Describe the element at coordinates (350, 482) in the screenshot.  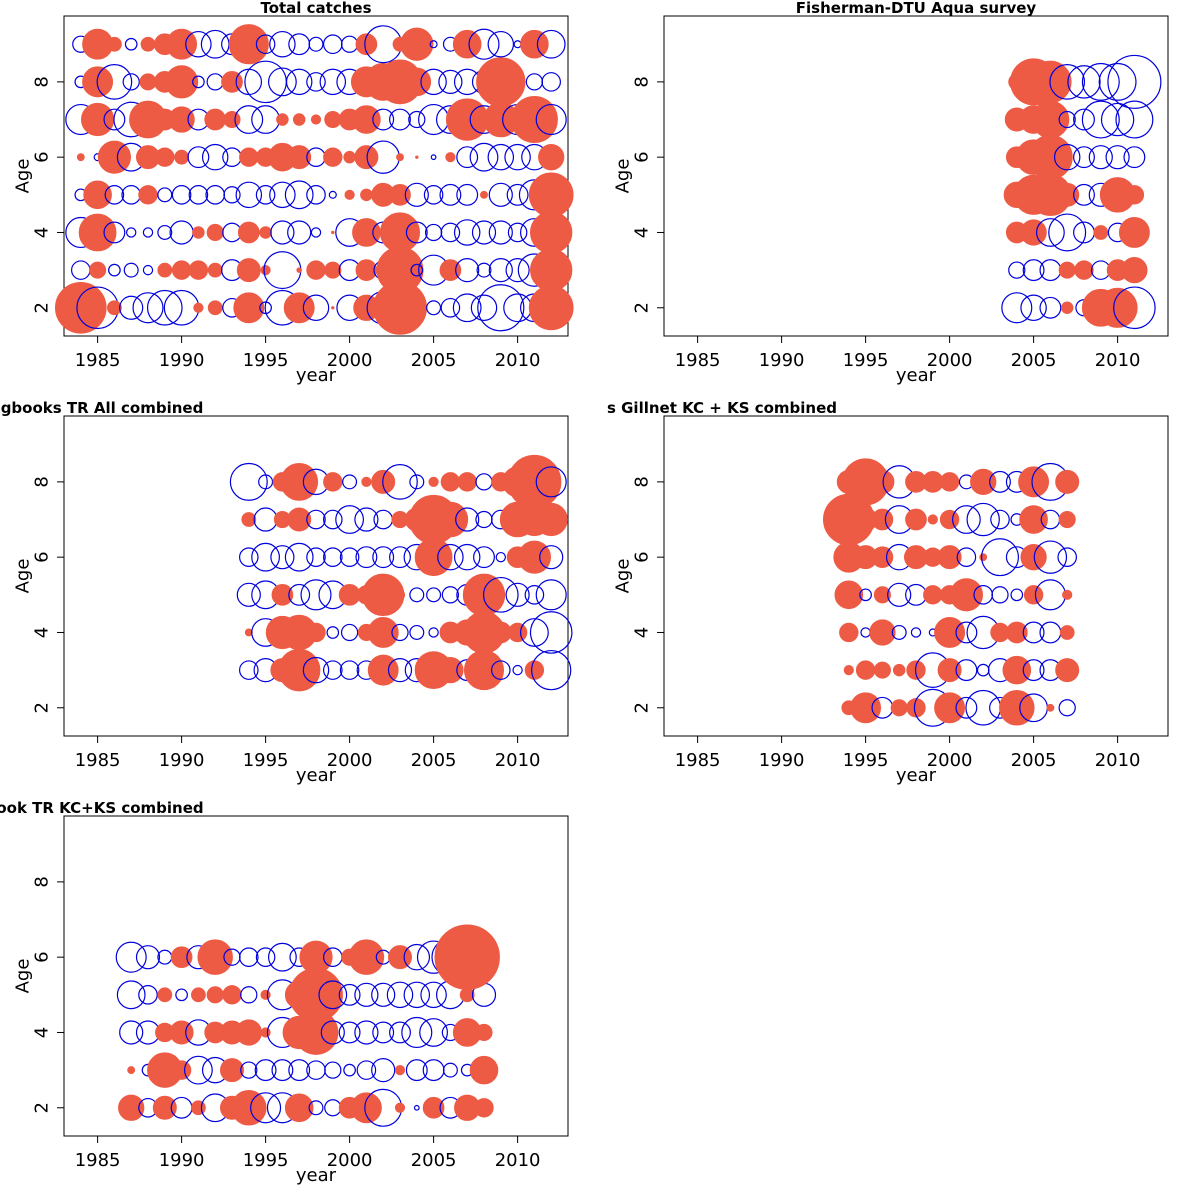
I see `bubble-age8-2000` at that location.